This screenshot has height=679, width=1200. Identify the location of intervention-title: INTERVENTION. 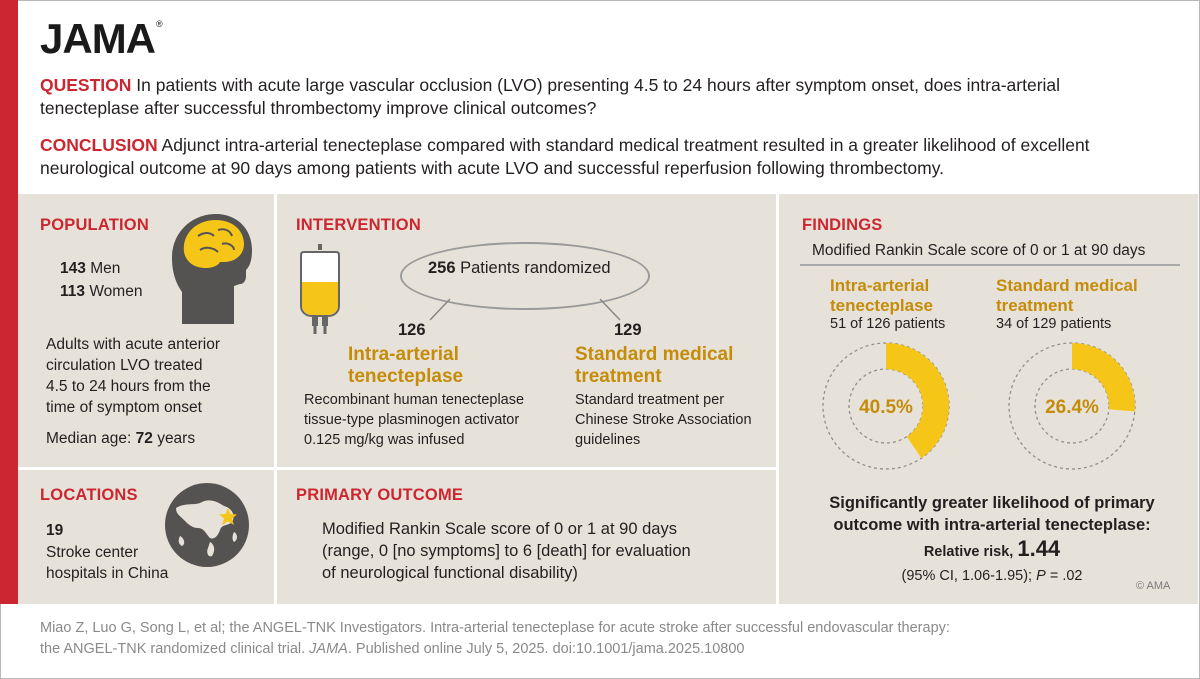
(358, 225).